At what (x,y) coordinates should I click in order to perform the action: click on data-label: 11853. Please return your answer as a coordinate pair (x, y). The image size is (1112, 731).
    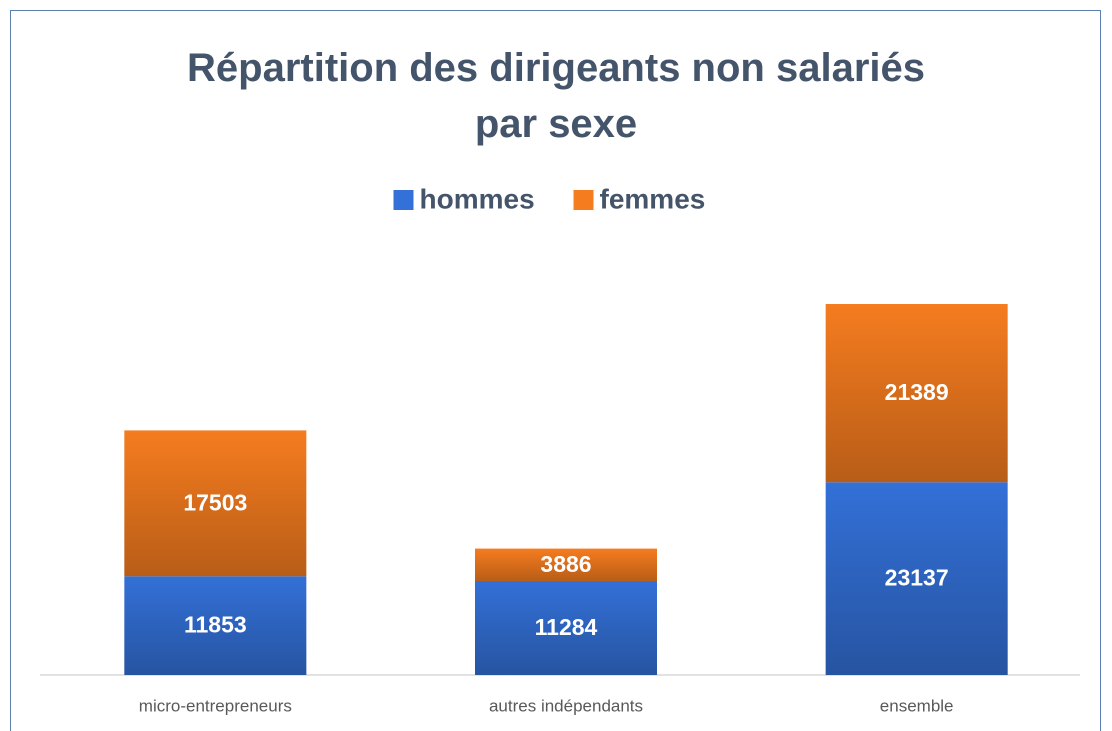
    Looking at the image, I should click on (215, 625).